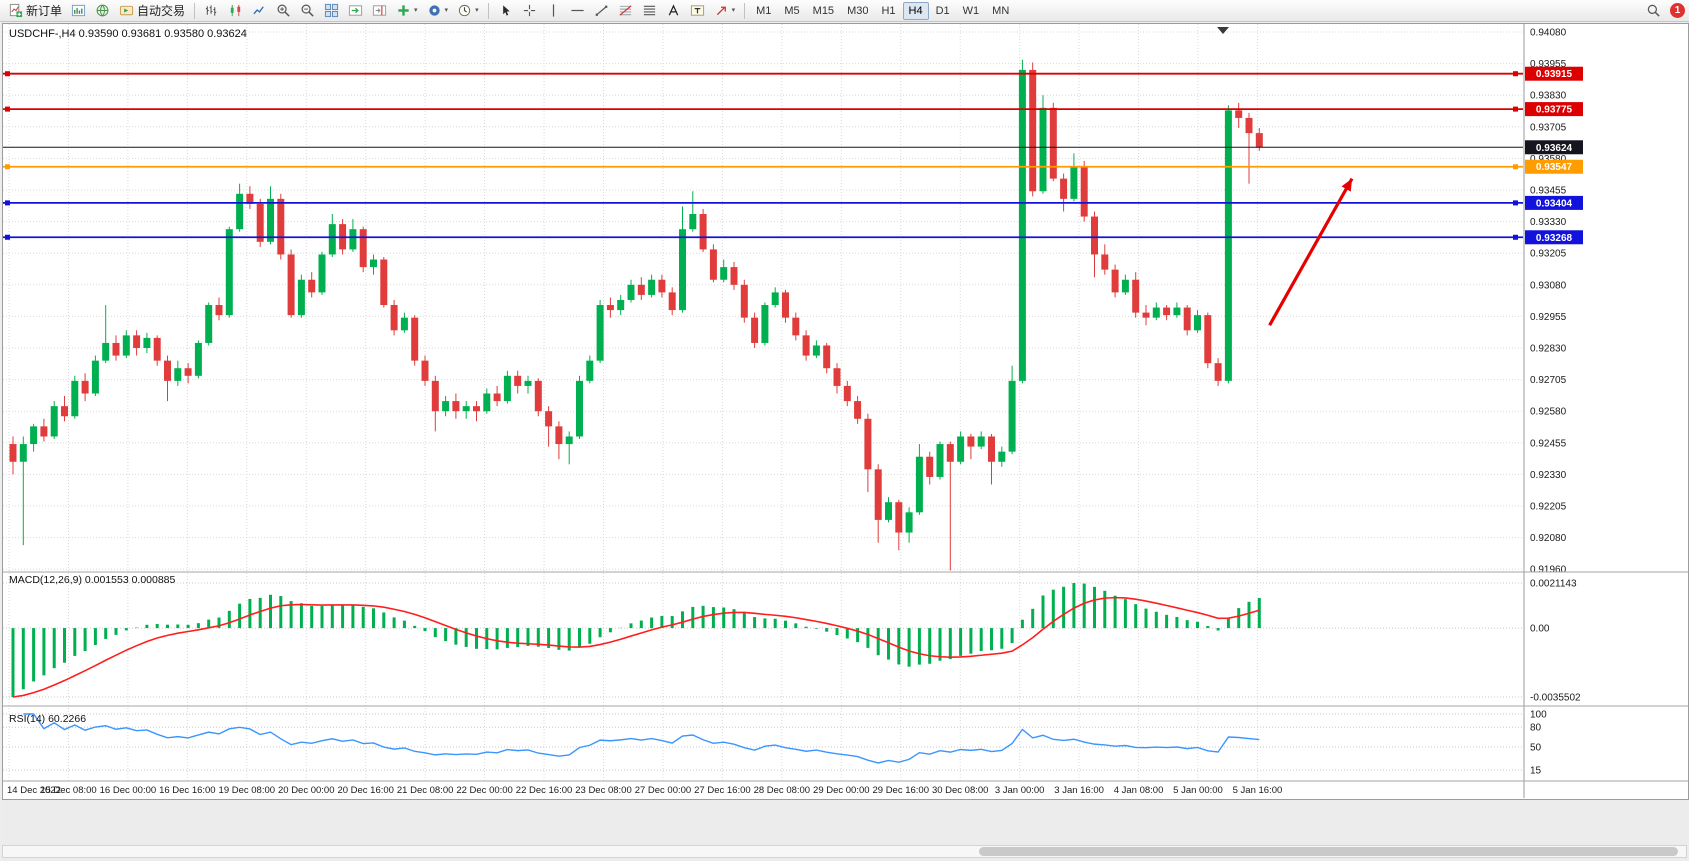 The image size is (1689, 861). I want to click on notification-badge: 1, so click(1677, 10).